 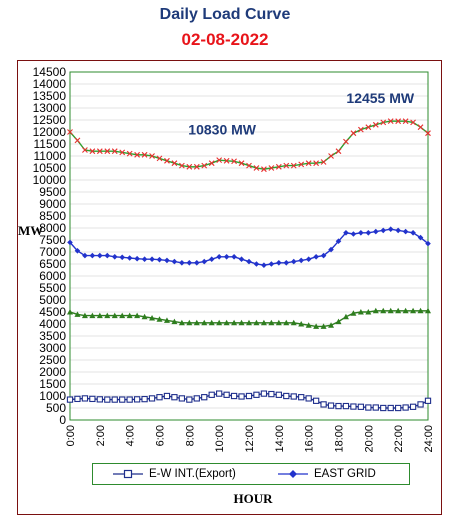 I want to click on x-tick-18:00: 18:00, so click(x=340, y=439).